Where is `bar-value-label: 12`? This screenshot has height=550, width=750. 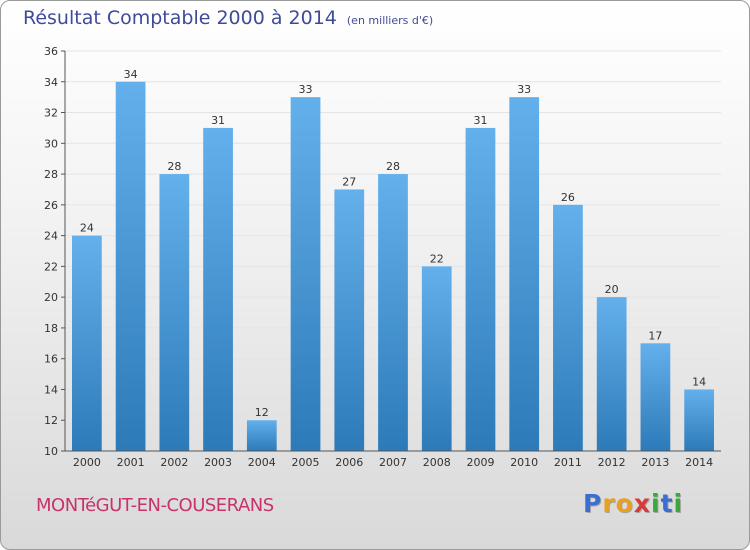
bar-value-label: 12 is located at coordinates (262, 412).